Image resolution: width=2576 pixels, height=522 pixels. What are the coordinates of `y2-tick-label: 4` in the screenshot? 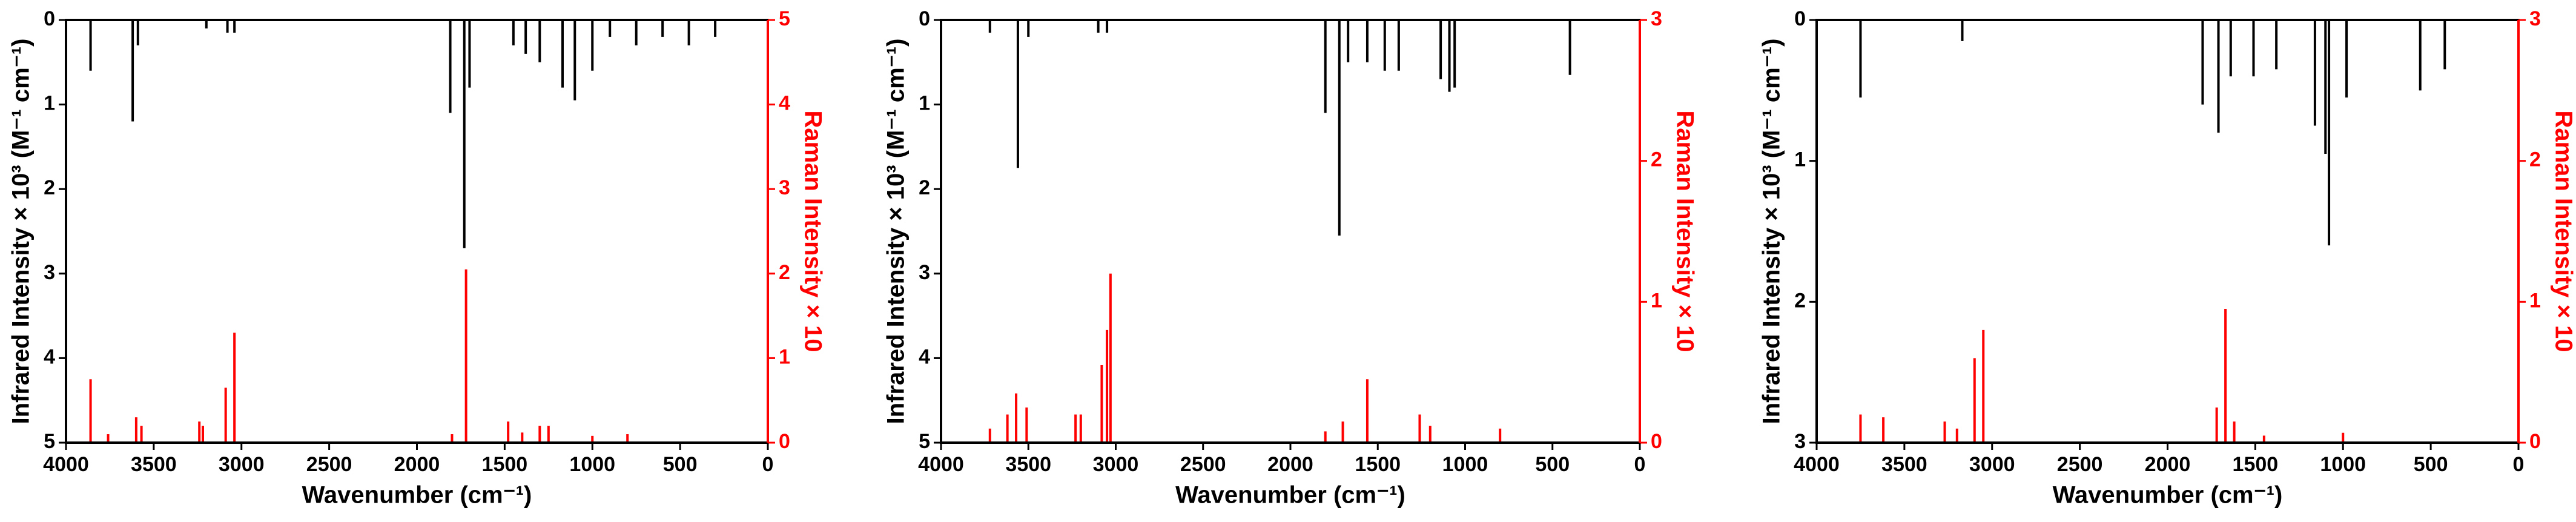 It's located at (784, 103).